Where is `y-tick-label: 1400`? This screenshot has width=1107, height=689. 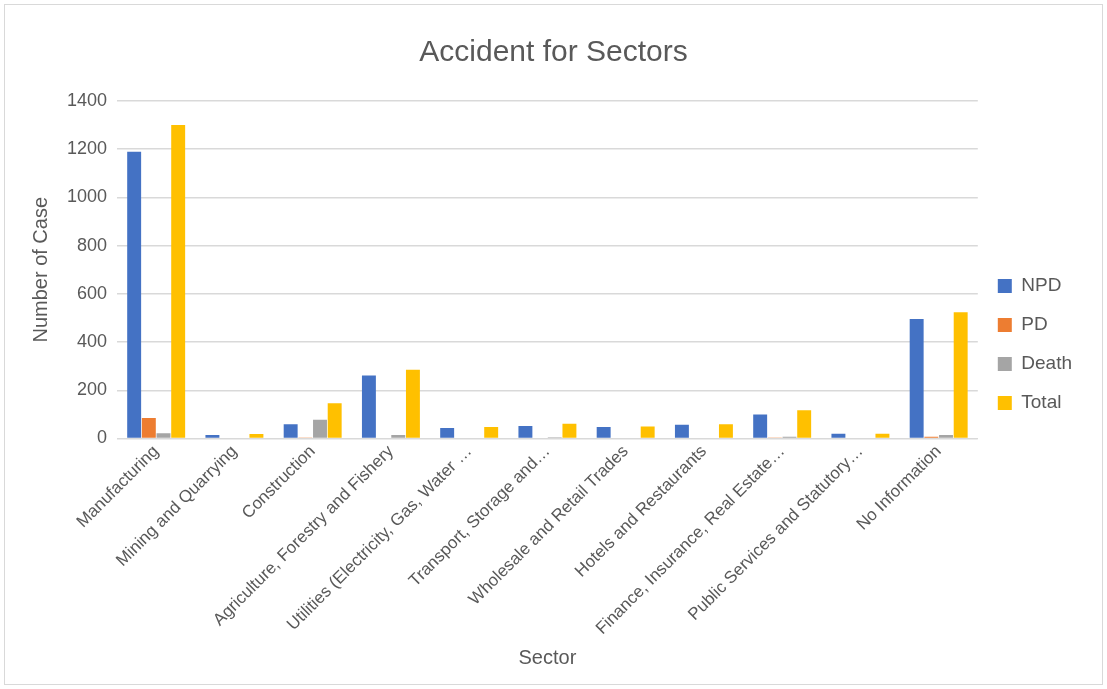
y-tick-label: 1400 is located at coordinates (87, 99).